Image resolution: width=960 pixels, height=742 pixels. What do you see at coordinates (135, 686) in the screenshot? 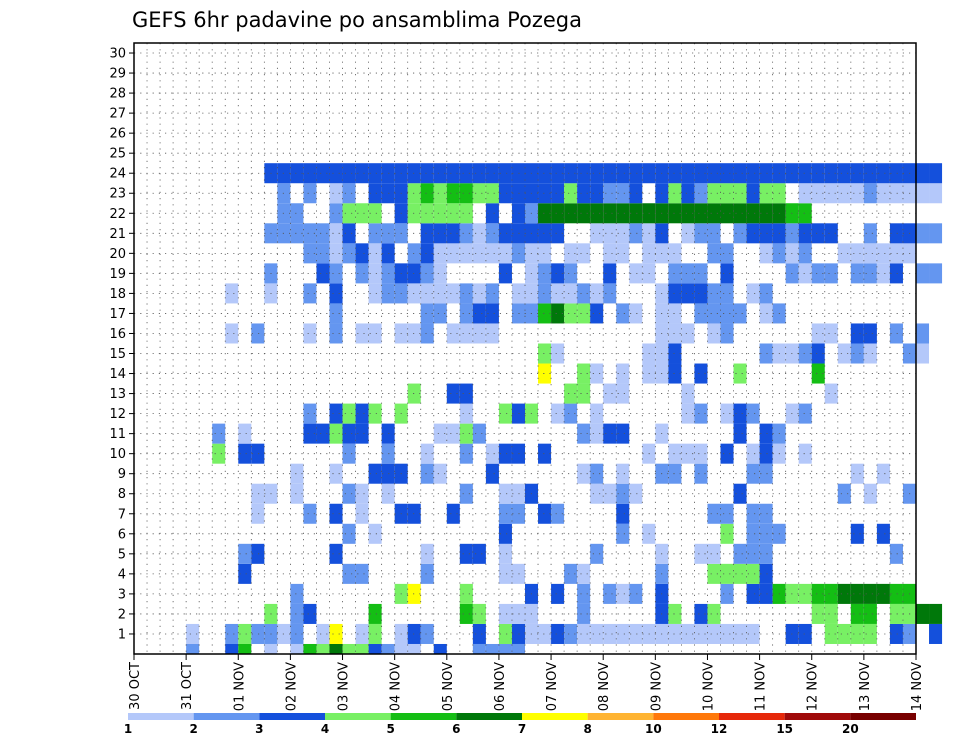
I see `x-tick-label: 30 OCT` at bounding box center [135, 686].